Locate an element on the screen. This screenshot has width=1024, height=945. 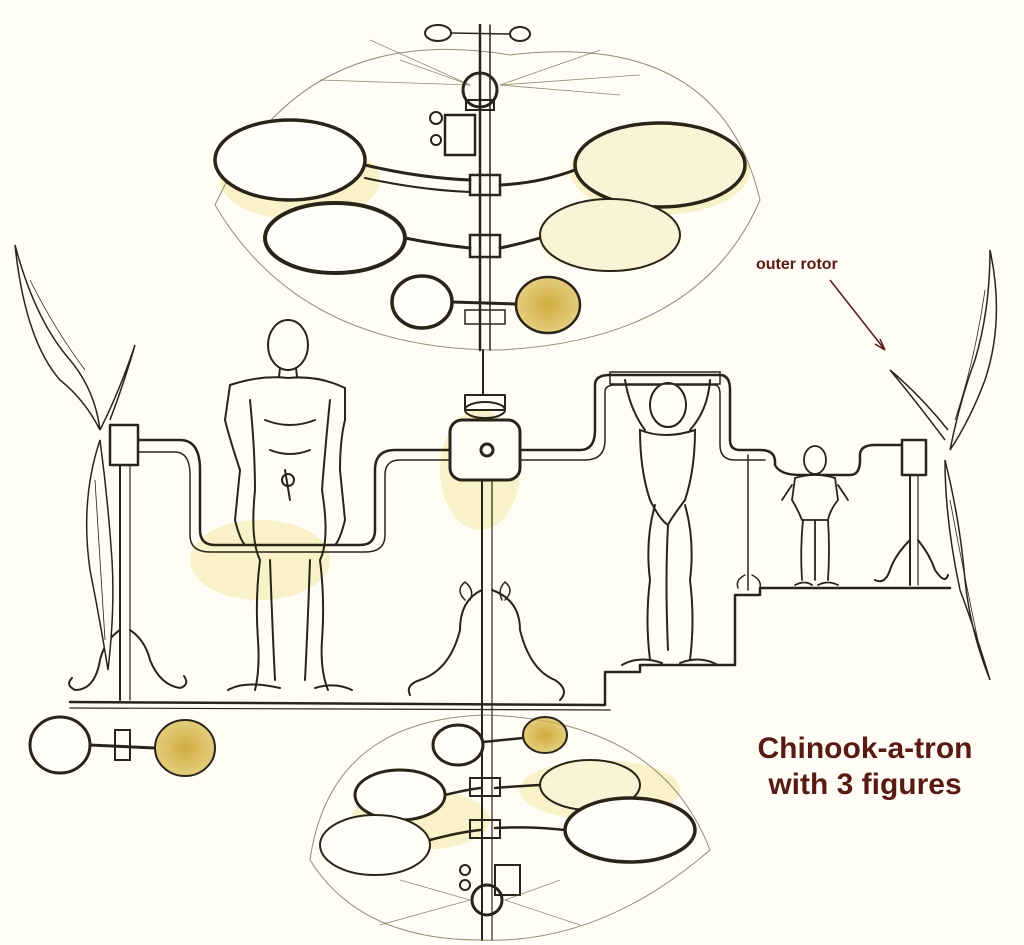
outer-rotor-arrow is located at coordinates (857, 315).